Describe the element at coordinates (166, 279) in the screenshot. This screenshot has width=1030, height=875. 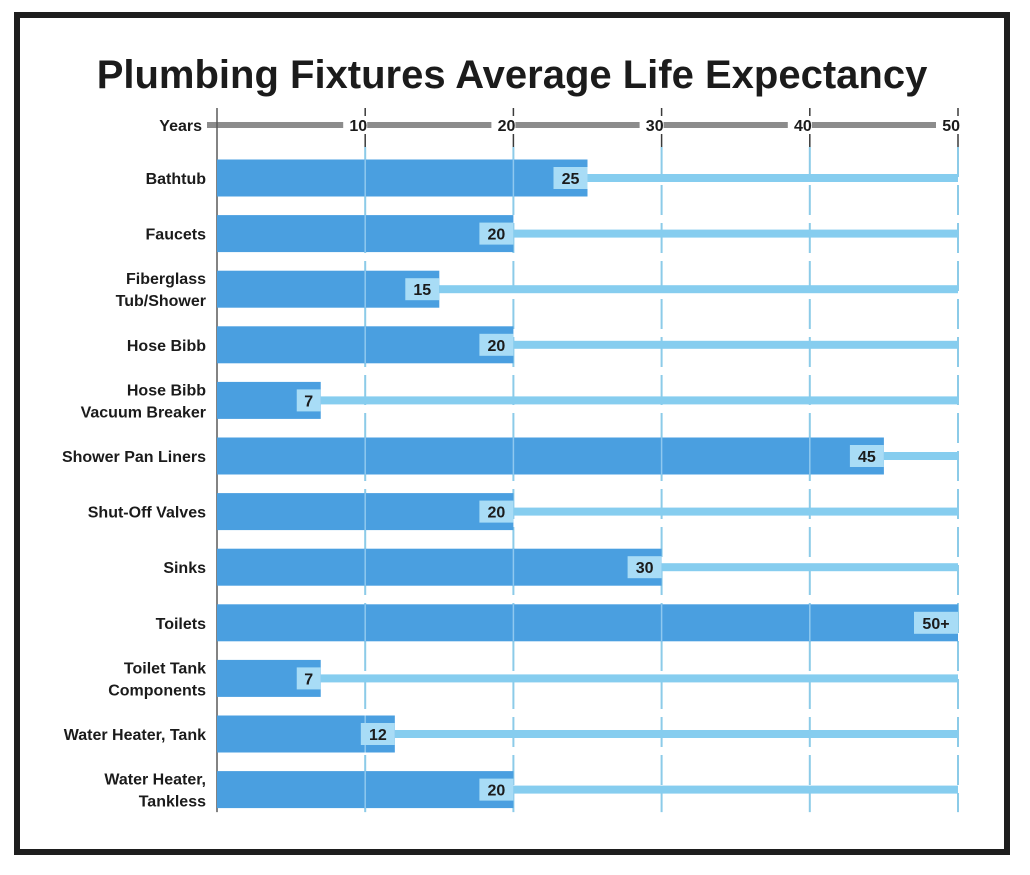
I see `category-label: Fiberglass` at that location.